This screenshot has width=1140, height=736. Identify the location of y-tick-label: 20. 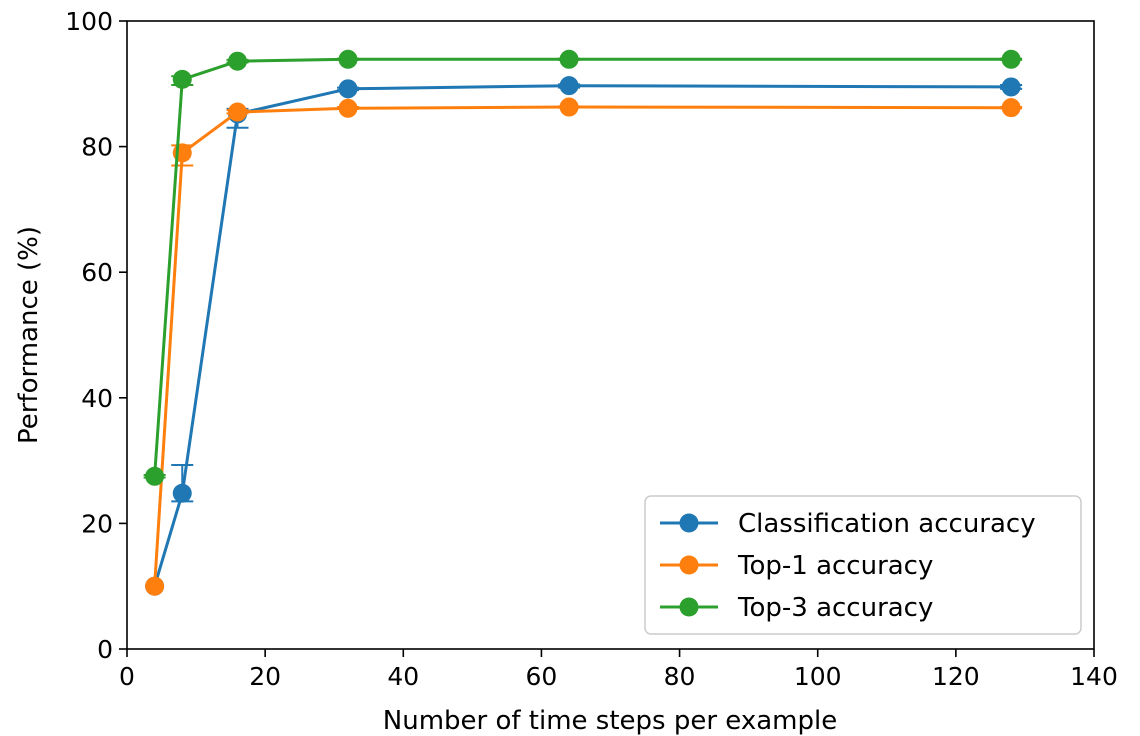
(97, 523).